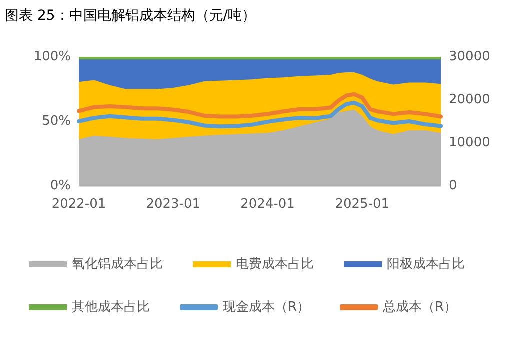 The width and height of the screenshot is (522, 341). I want to click on x-tick-label: 2022-01, so click(79, 204).